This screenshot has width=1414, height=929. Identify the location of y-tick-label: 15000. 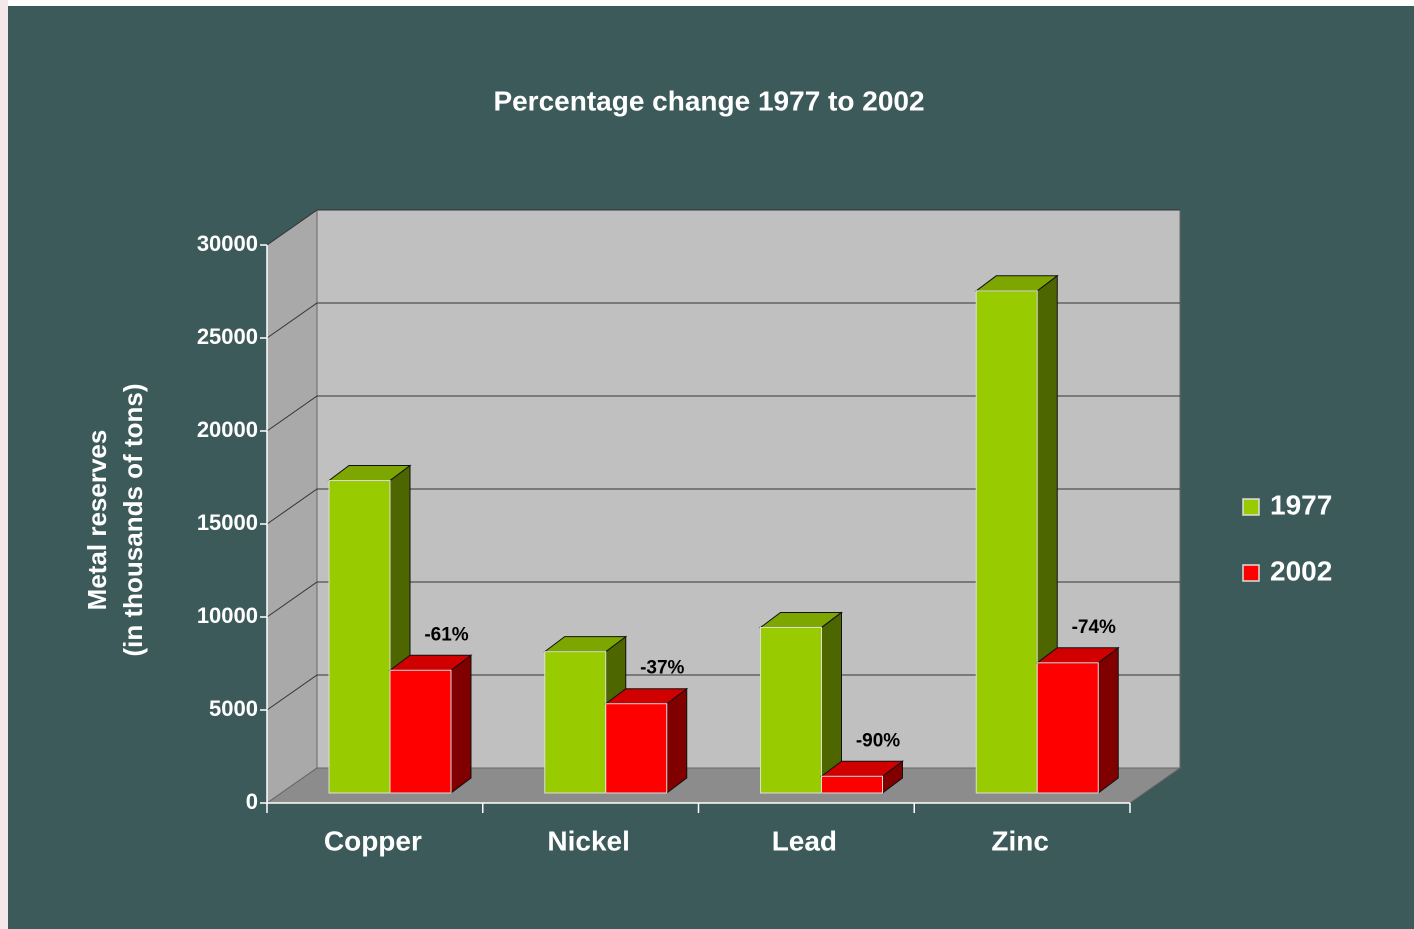
(227, 522).